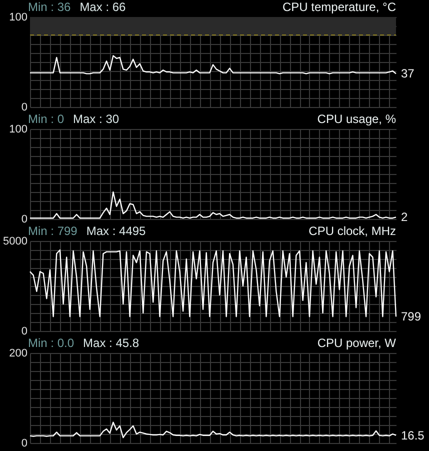 This screenshot has height=451, width=429. I want to click on text: 16.5, so click(413, 435).